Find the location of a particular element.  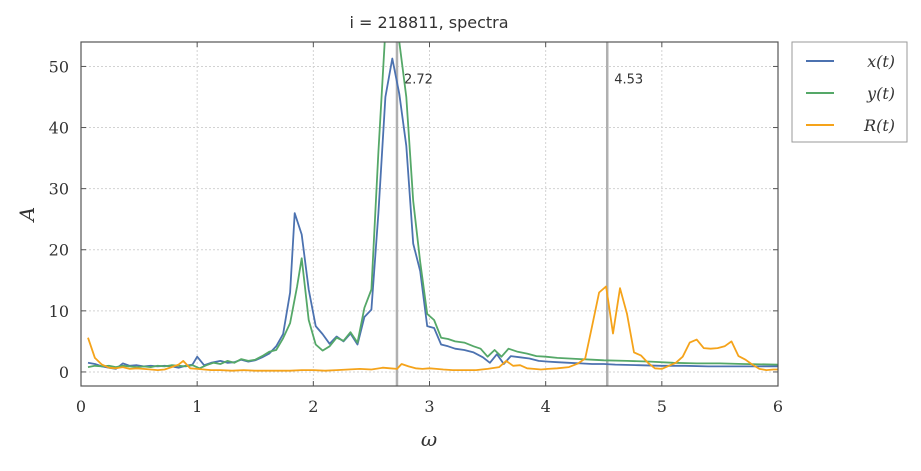

y-tick-label: 20 is located at coordinates (59, 250).